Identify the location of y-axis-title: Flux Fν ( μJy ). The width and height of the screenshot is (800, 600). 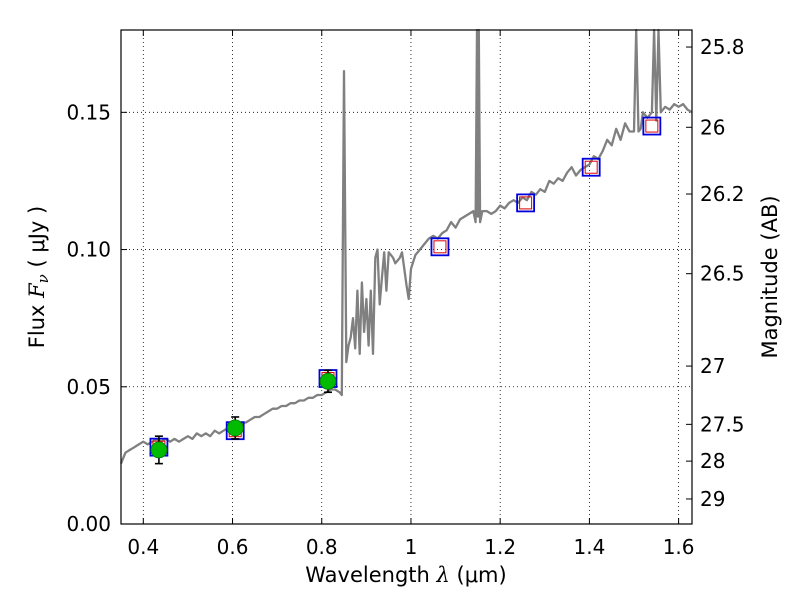
(38, 277).